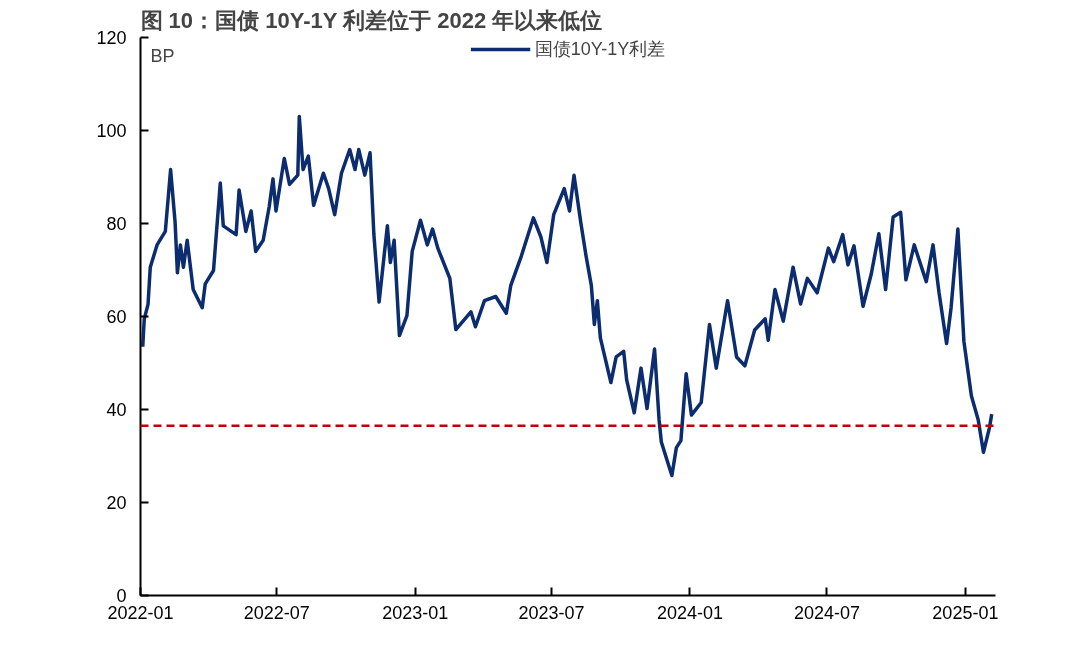  I want to click on y-tick-label: 60, so click(116, 317).